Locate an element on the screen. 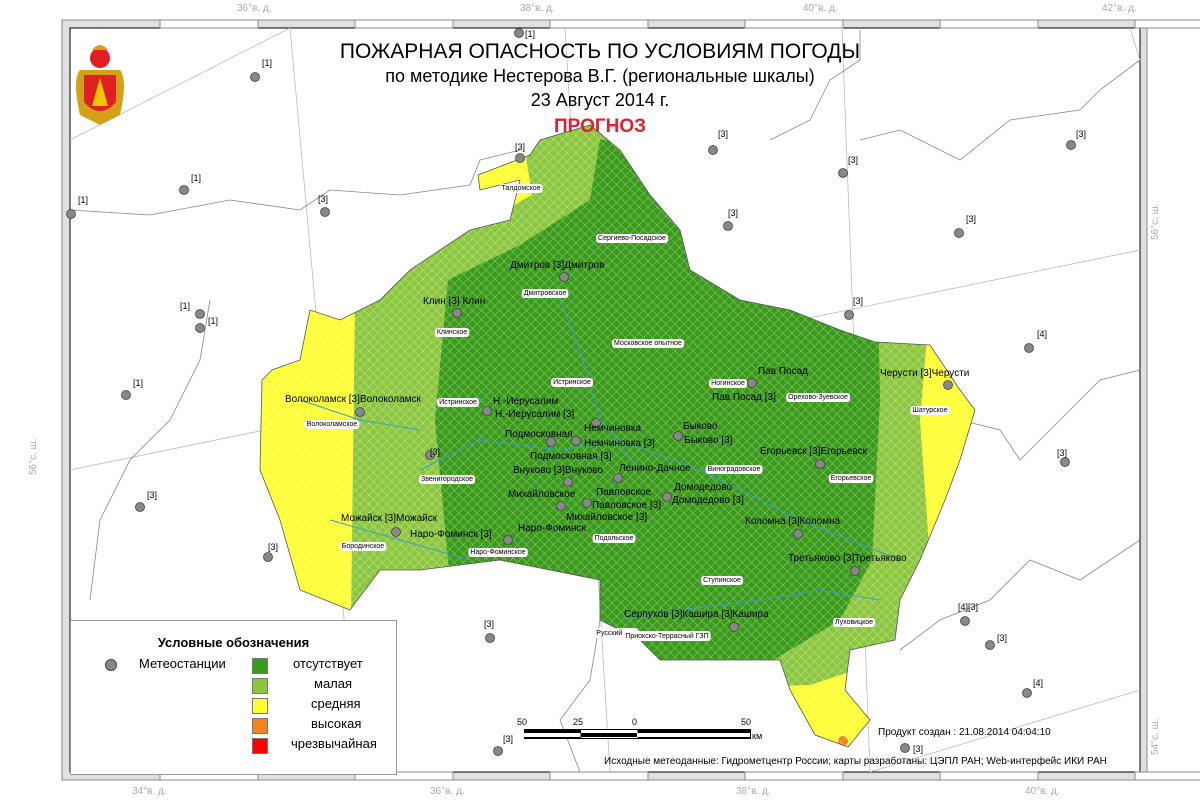 Image resolution: width=1200 pixels, height=800 pixels. created-timestamp: Продукт создан : 21.08.2014 04:04:10 is located at coordinates (964, 732).